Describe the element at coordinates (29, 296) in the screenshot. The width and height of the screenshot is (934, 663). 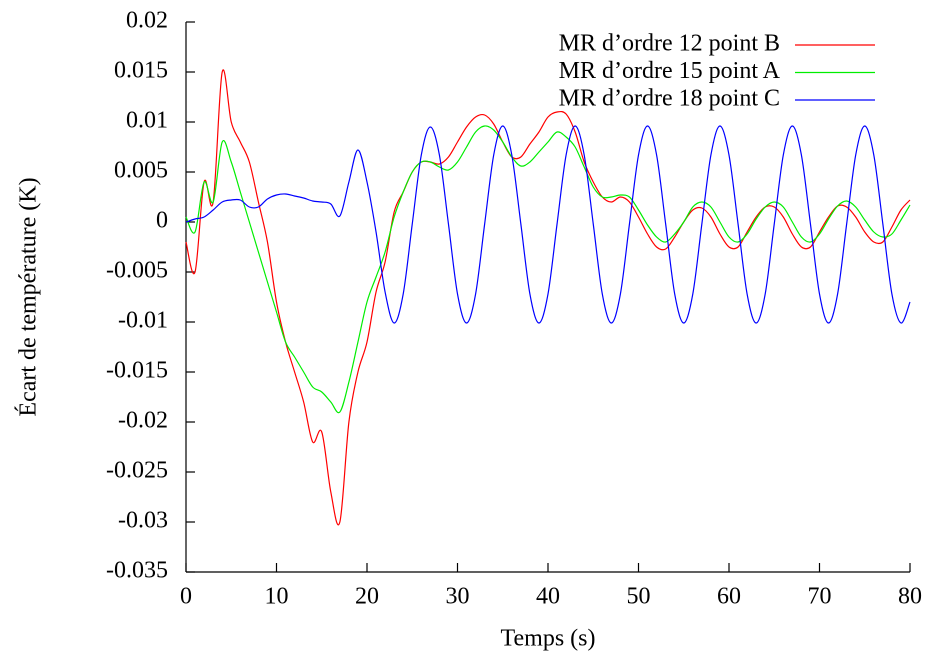
I see `y-axis-label: Écart de température (K)` at that location.